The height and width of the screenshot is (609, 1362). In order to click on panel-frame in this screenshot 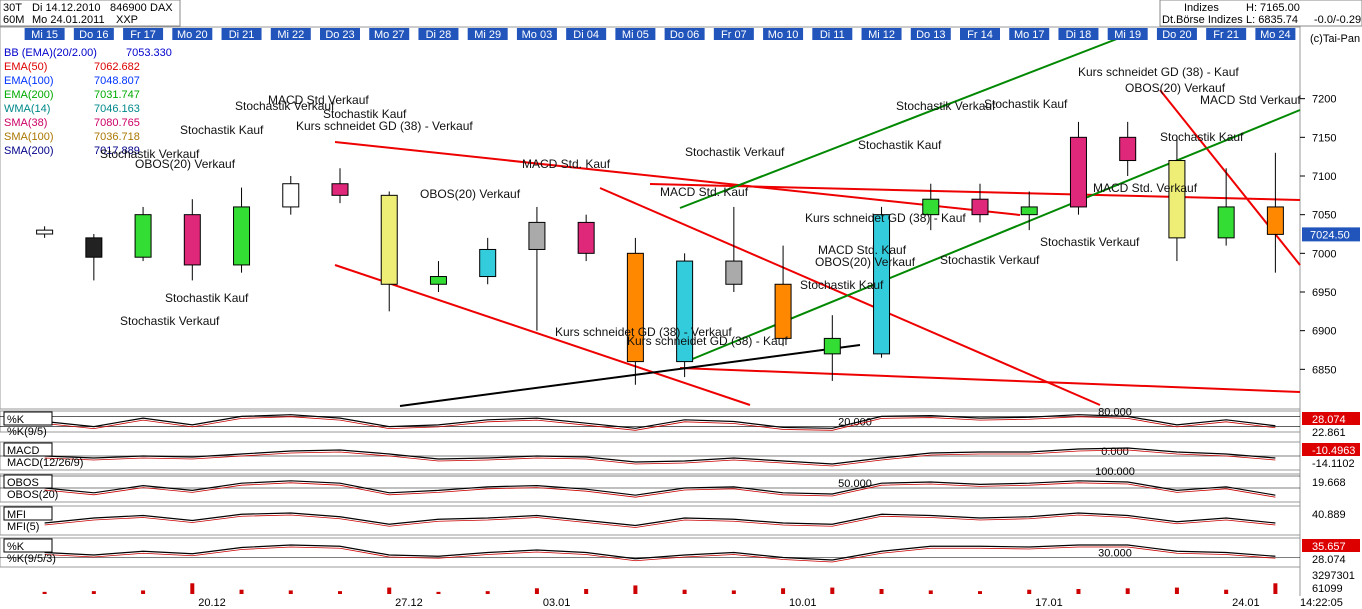, I will do `click(650, 520)`.